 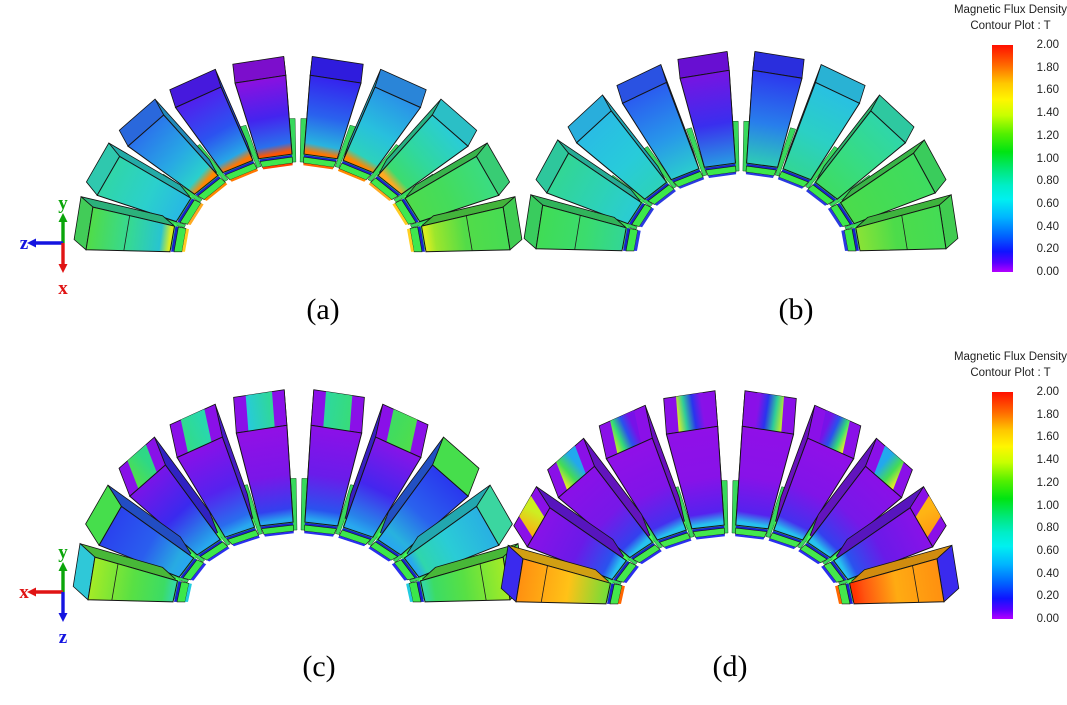 What do you see at coordinates (298, 154) in the screenshot?
I see `panel-a-plot` at bounding box center [298, 154].